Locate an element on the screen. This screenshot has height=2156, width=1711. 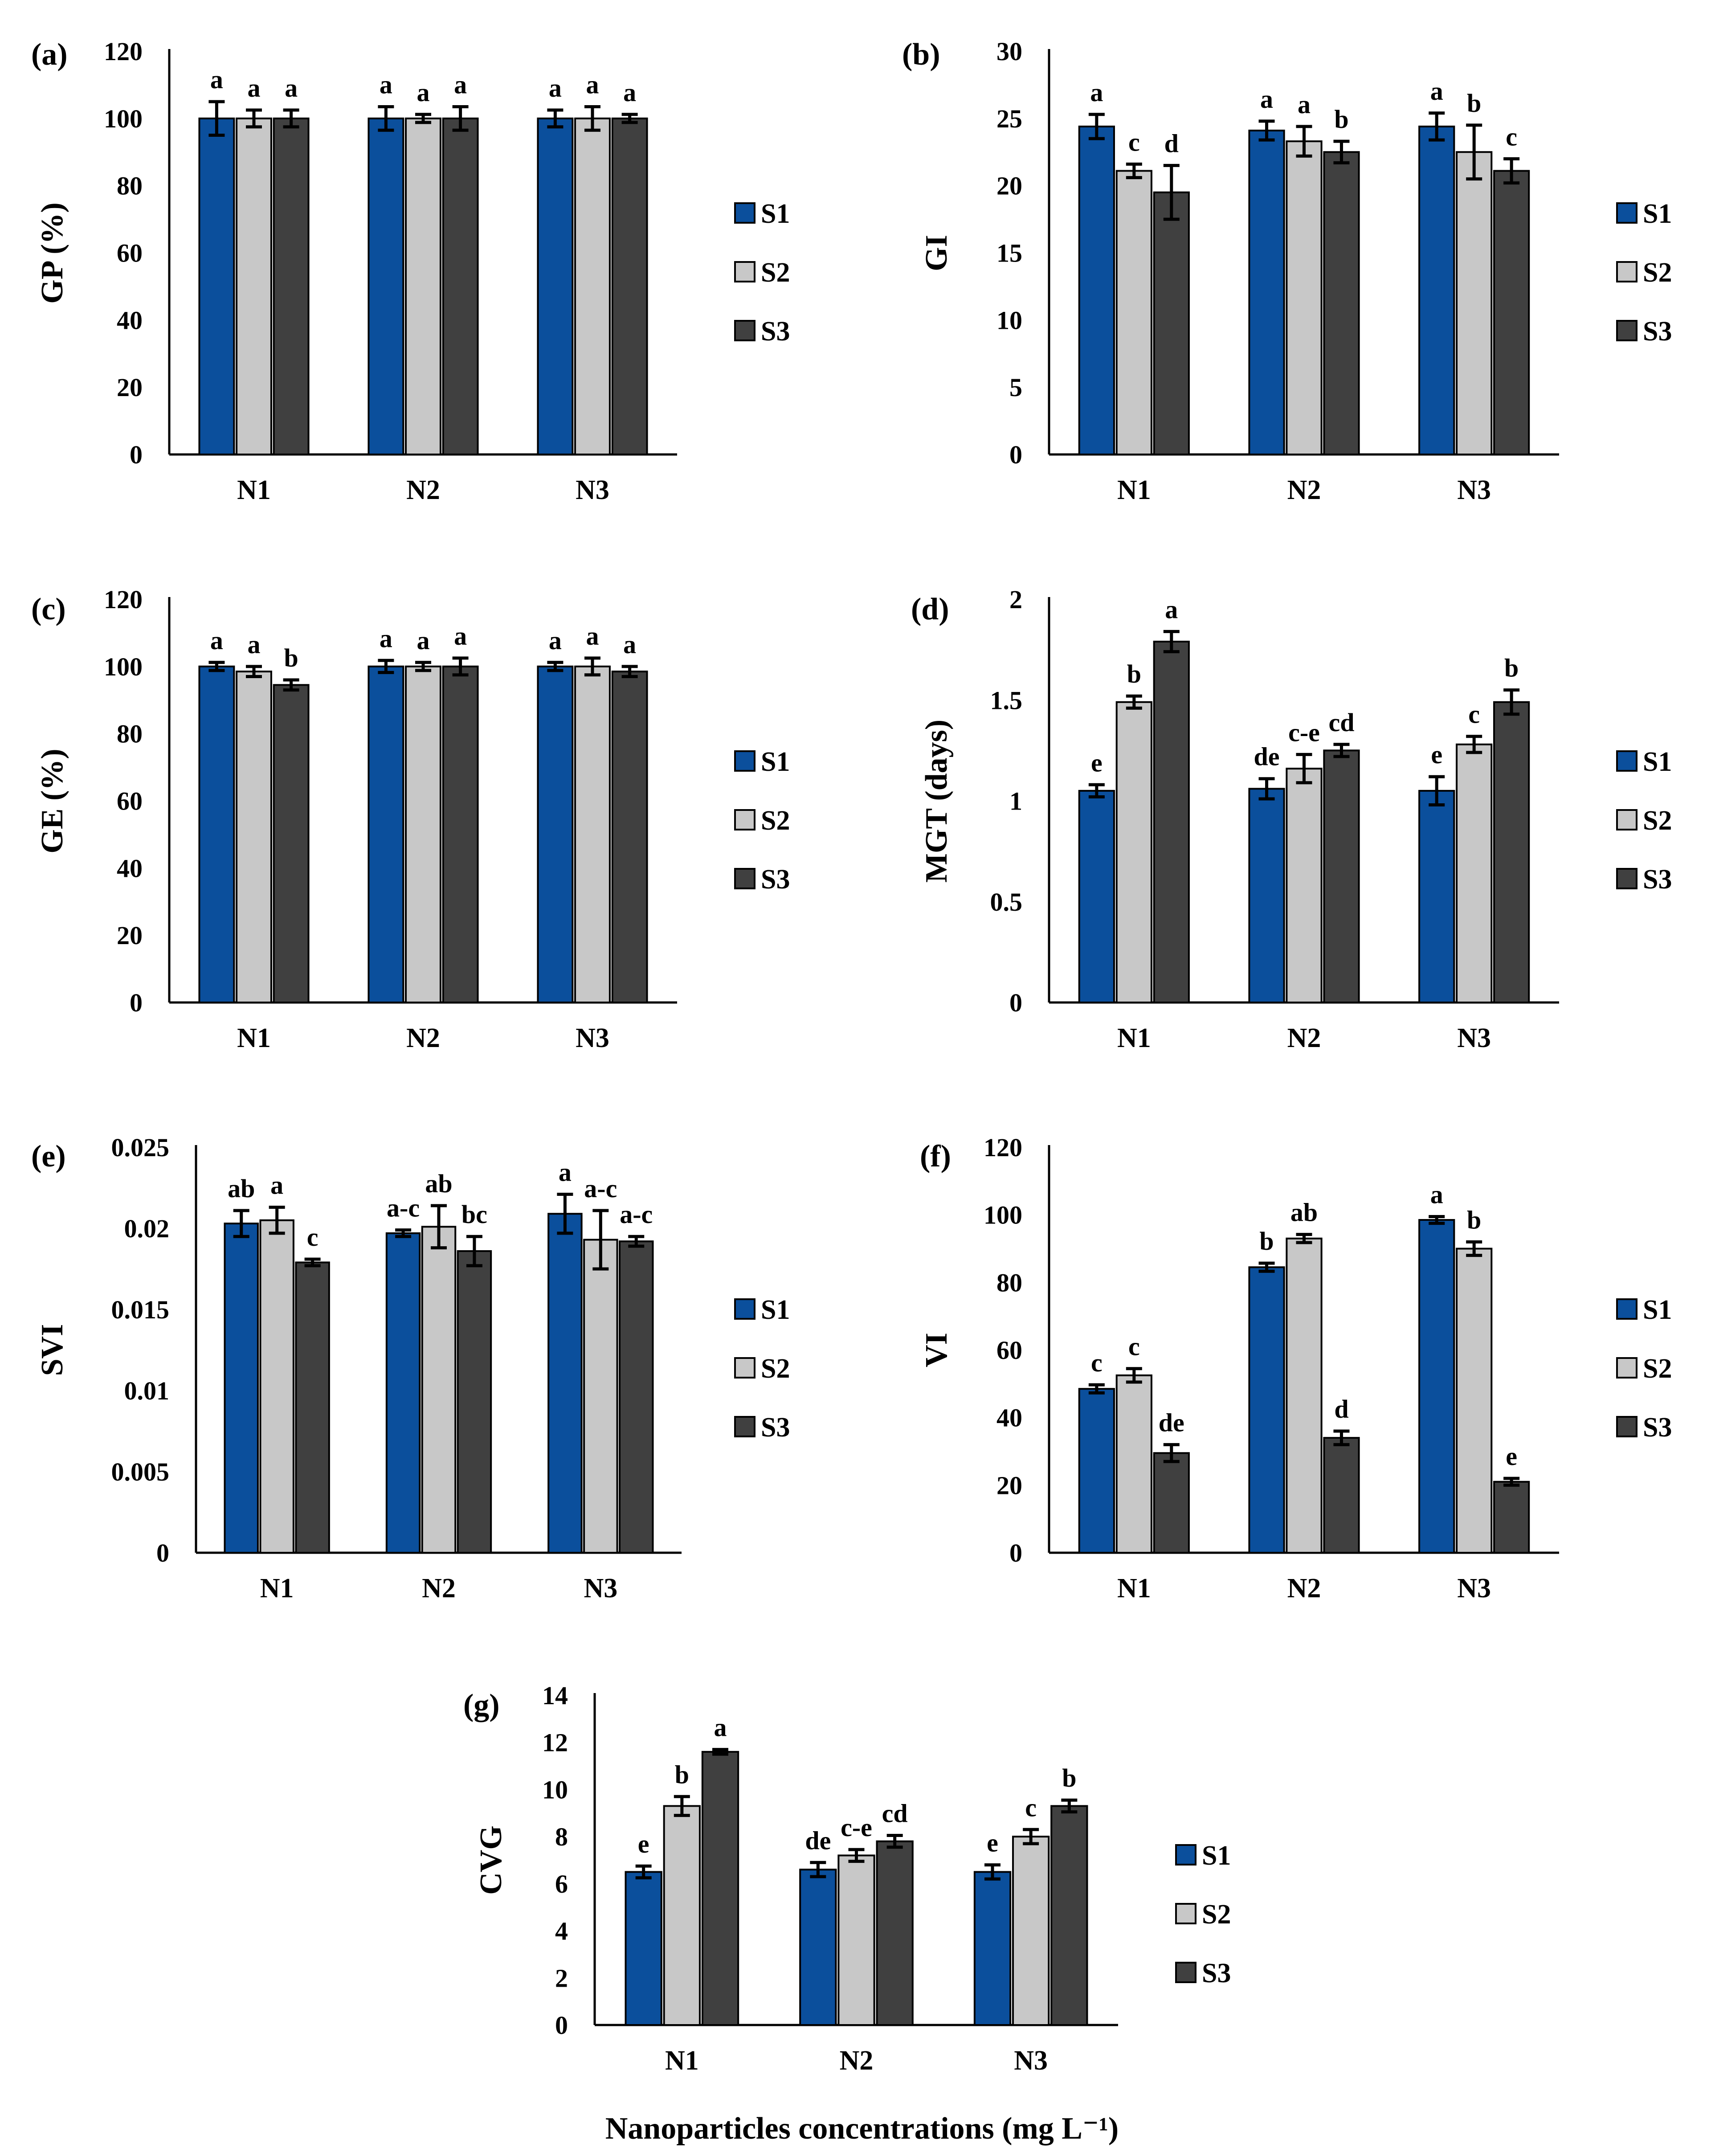
y-tick-label: 0.5 is located at coordinates (1006, 902).